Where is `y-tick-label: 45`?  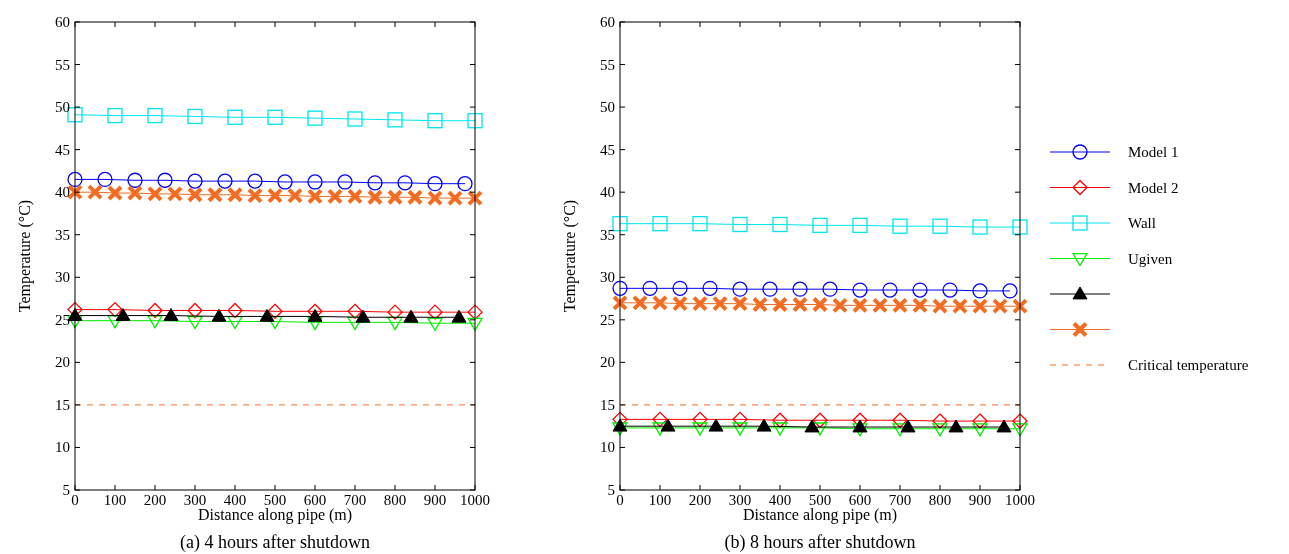
y-tick-label: 45 is located at coordinates (607, 149).